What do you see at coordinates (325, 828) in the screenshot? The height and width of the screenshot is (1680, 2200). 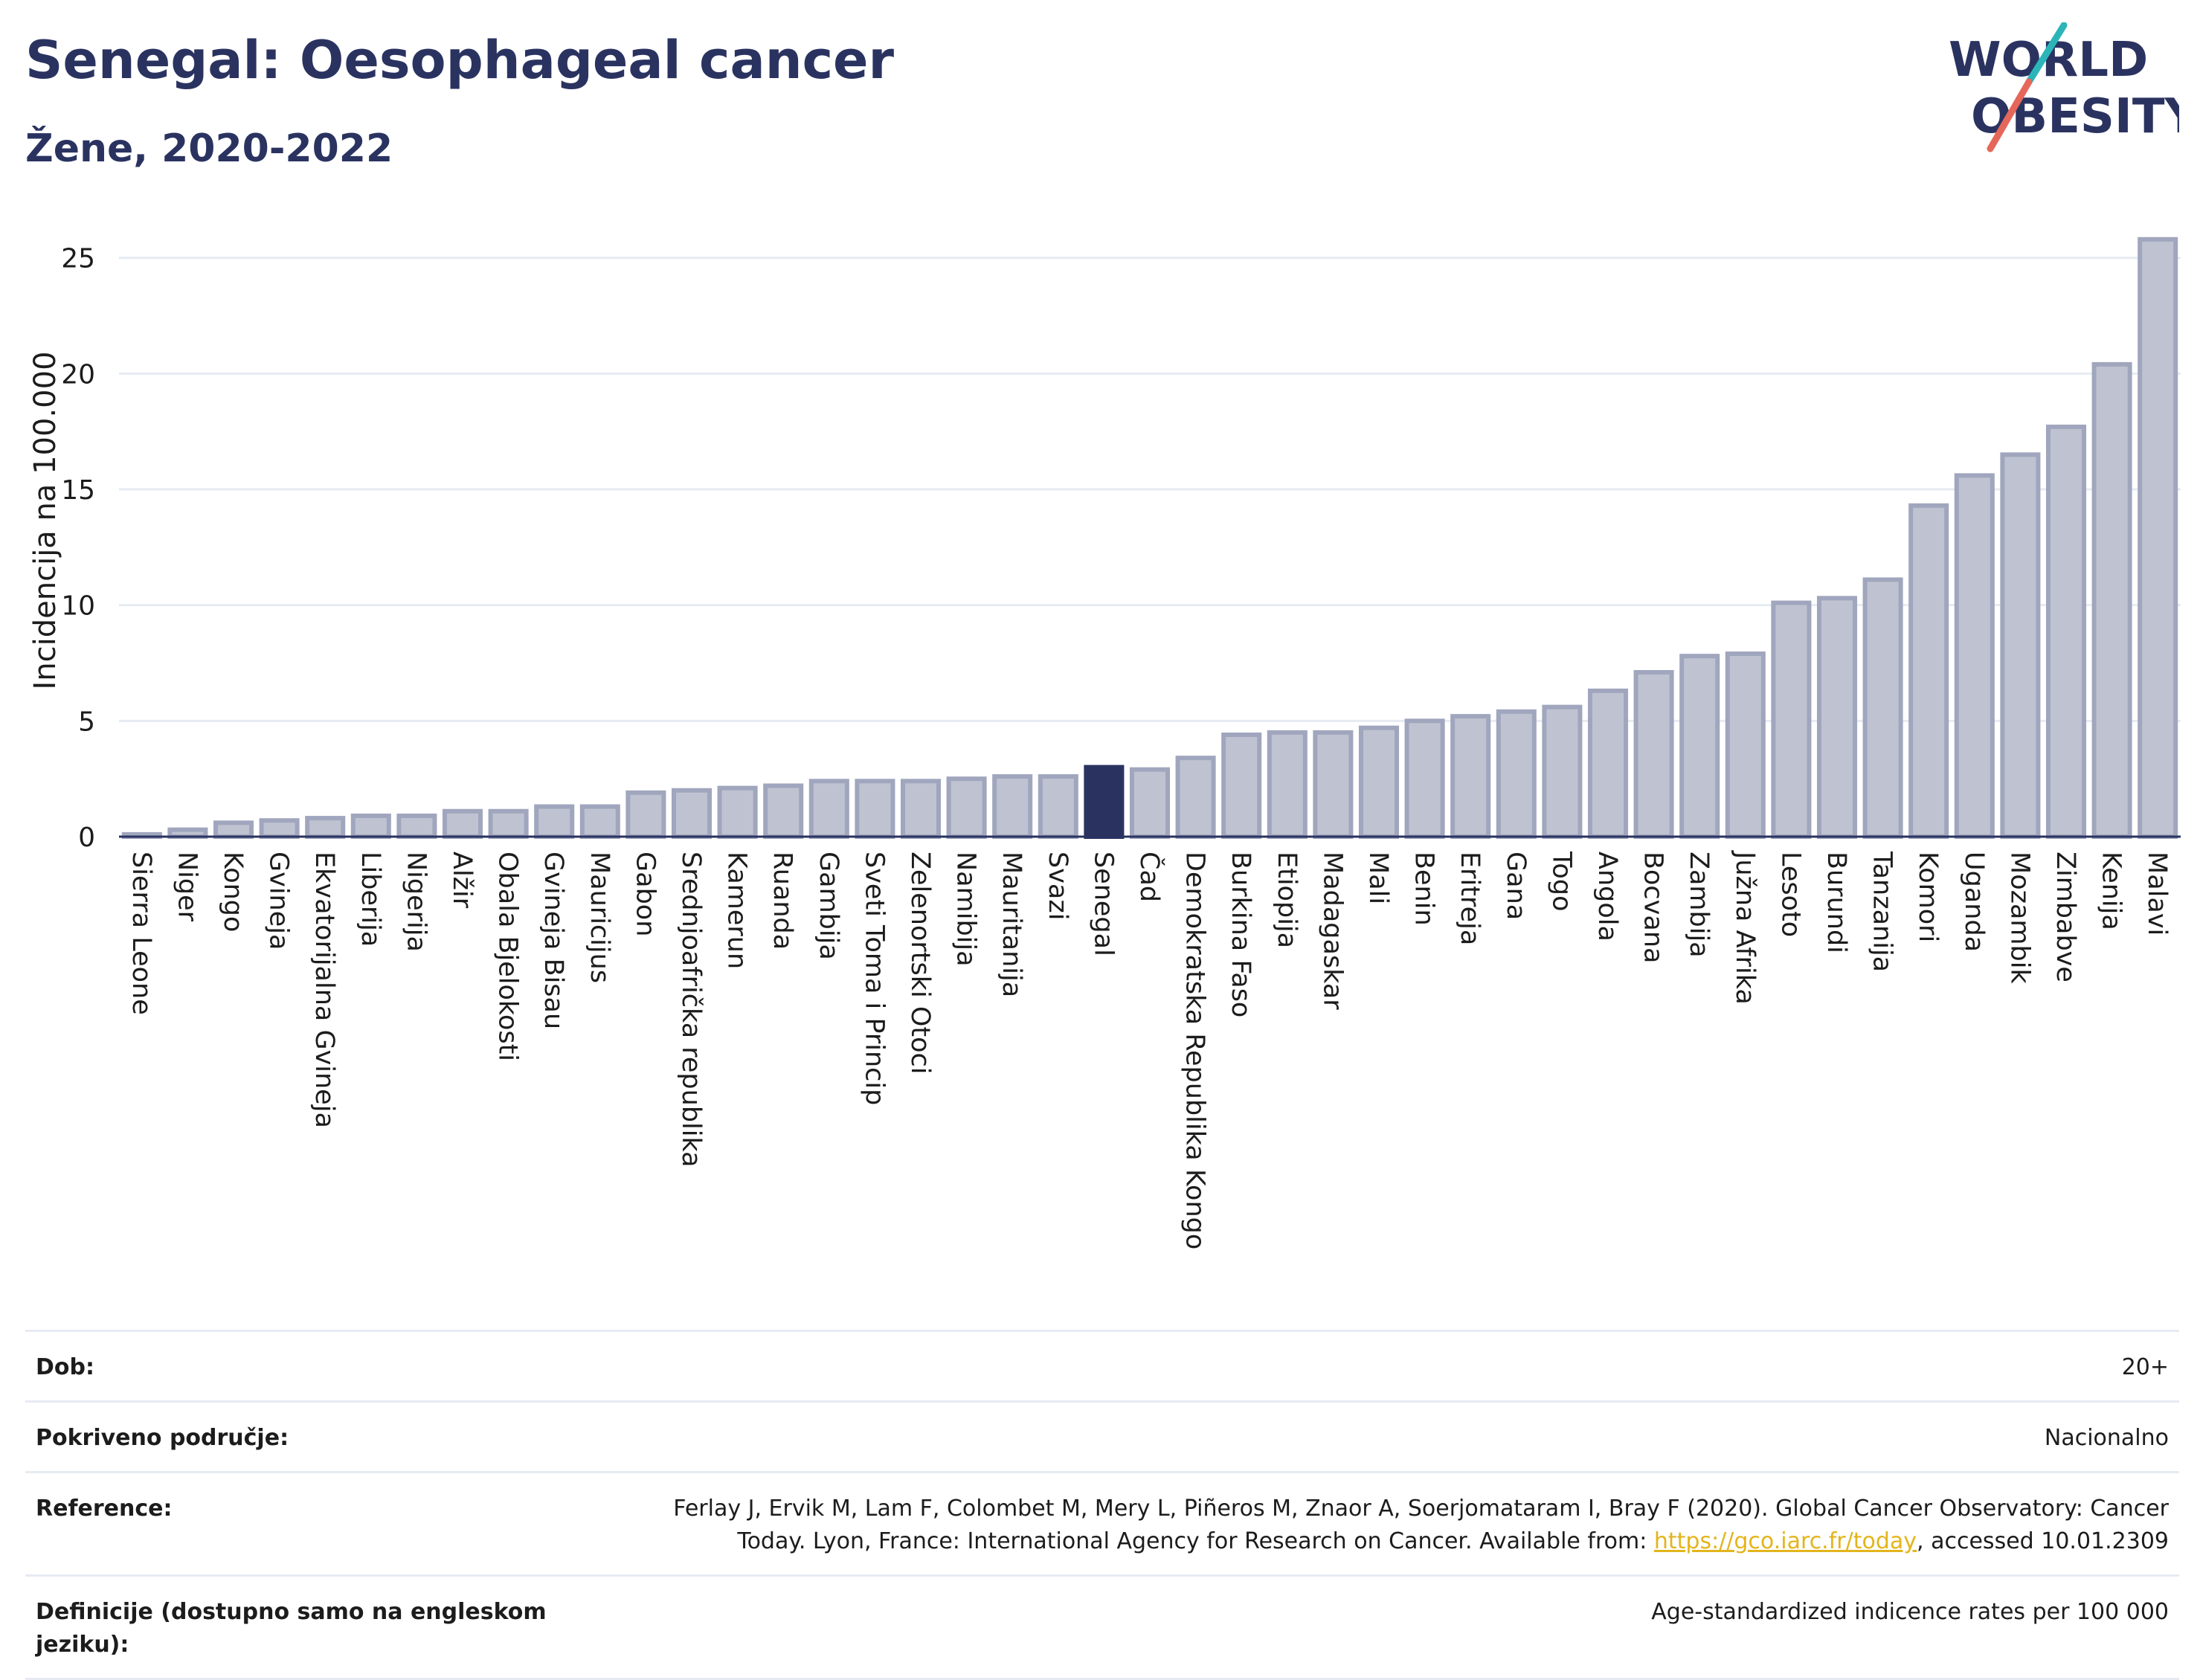 I see `bar-ekvatorijalna-gvineja` at bounding box center [325, 828].